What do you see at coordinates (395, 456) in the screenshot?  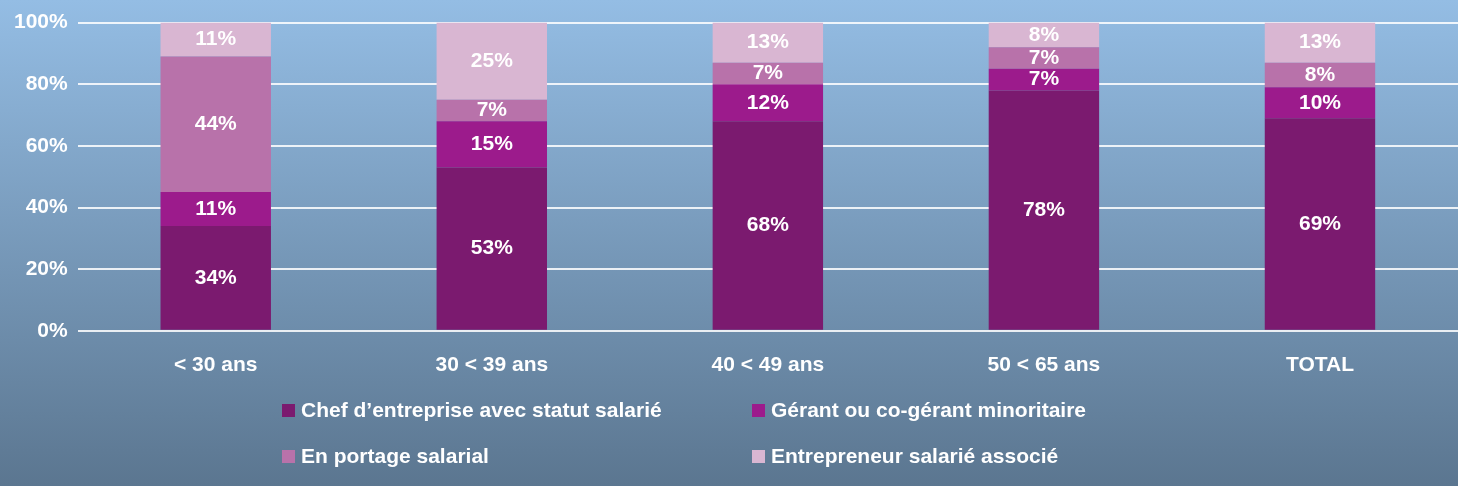 I see `legend-label: En portage salarial` at bounding box center [395, 456].